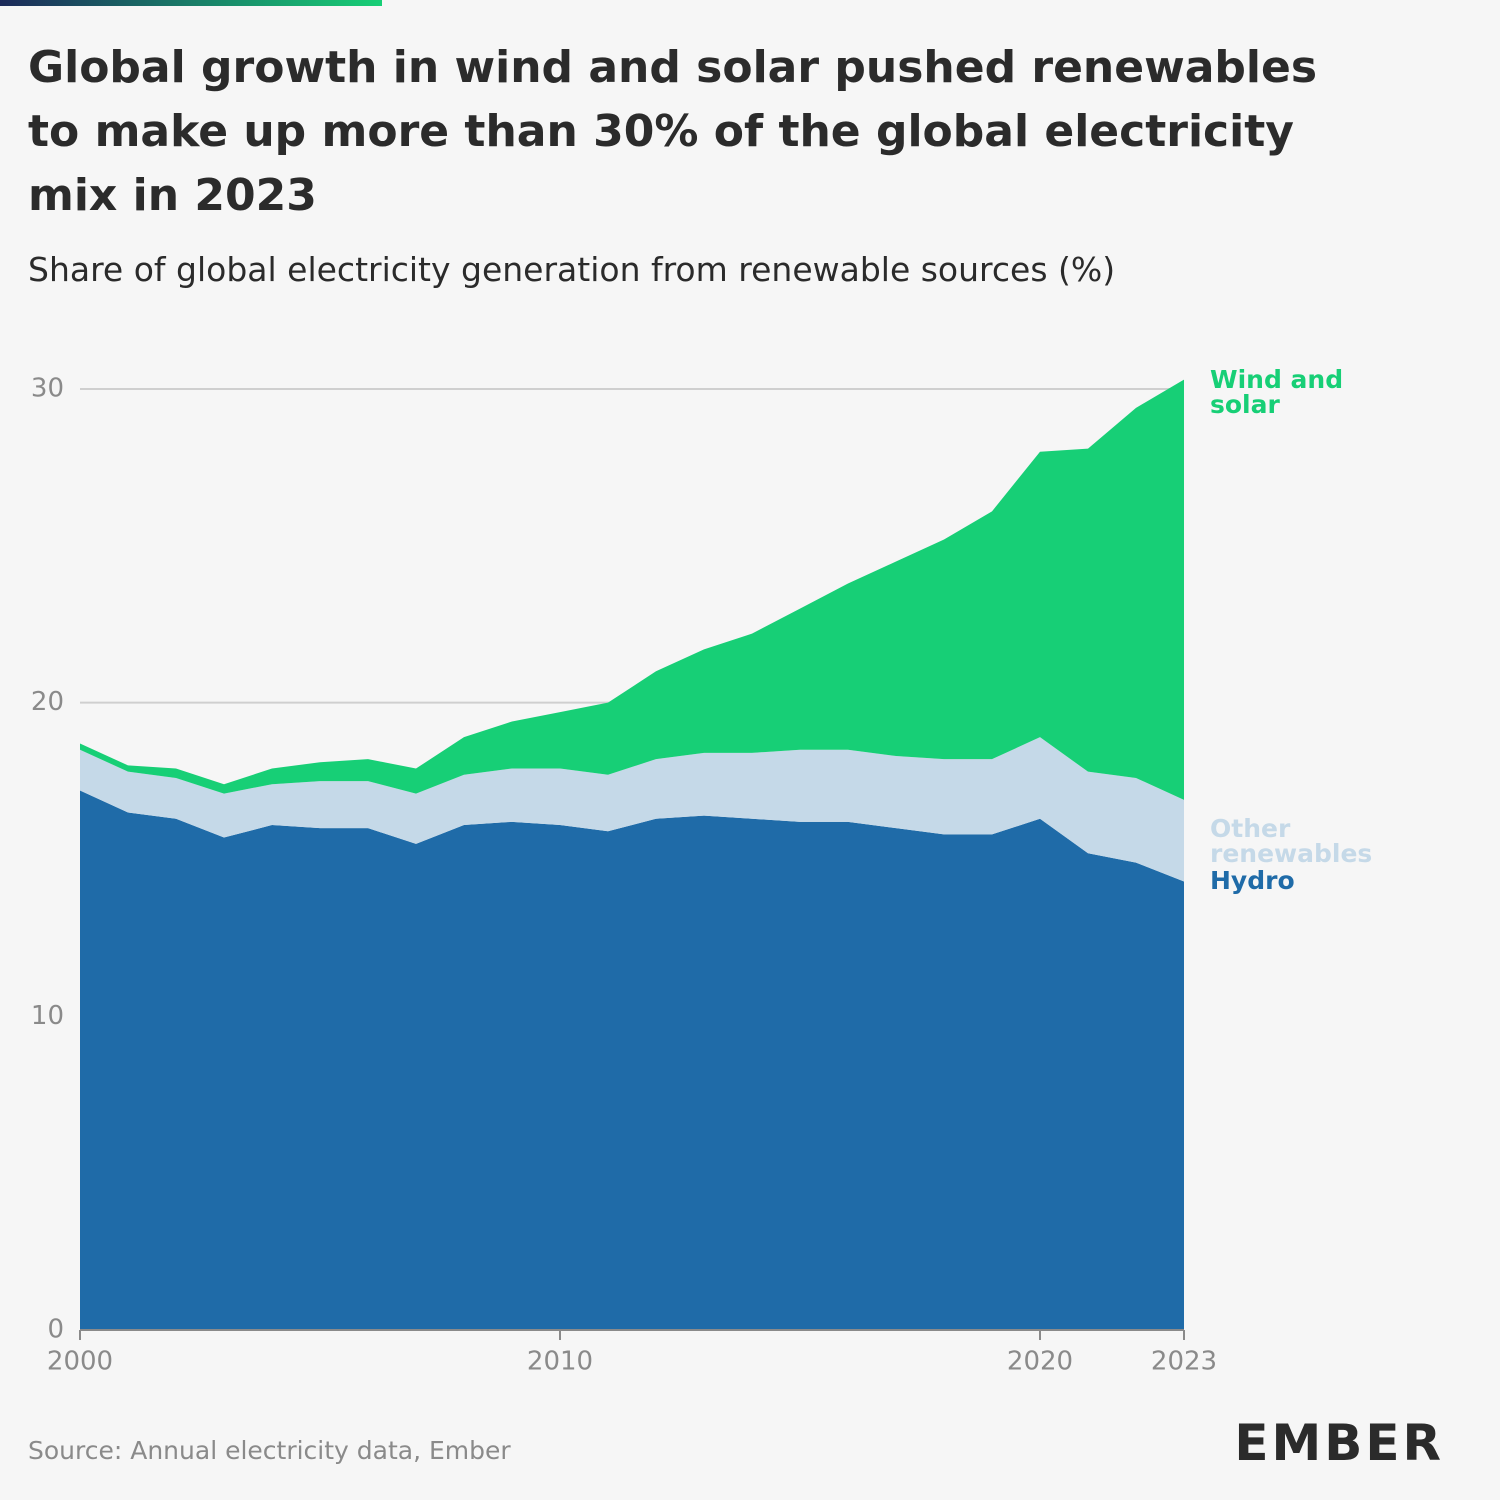 The width and height of the screenshot is (1500, 1500). What do you see at coordinates (1252, 881) in the screenshot?
I see `series-label: Hydro` at bounding box center [1252, 881].